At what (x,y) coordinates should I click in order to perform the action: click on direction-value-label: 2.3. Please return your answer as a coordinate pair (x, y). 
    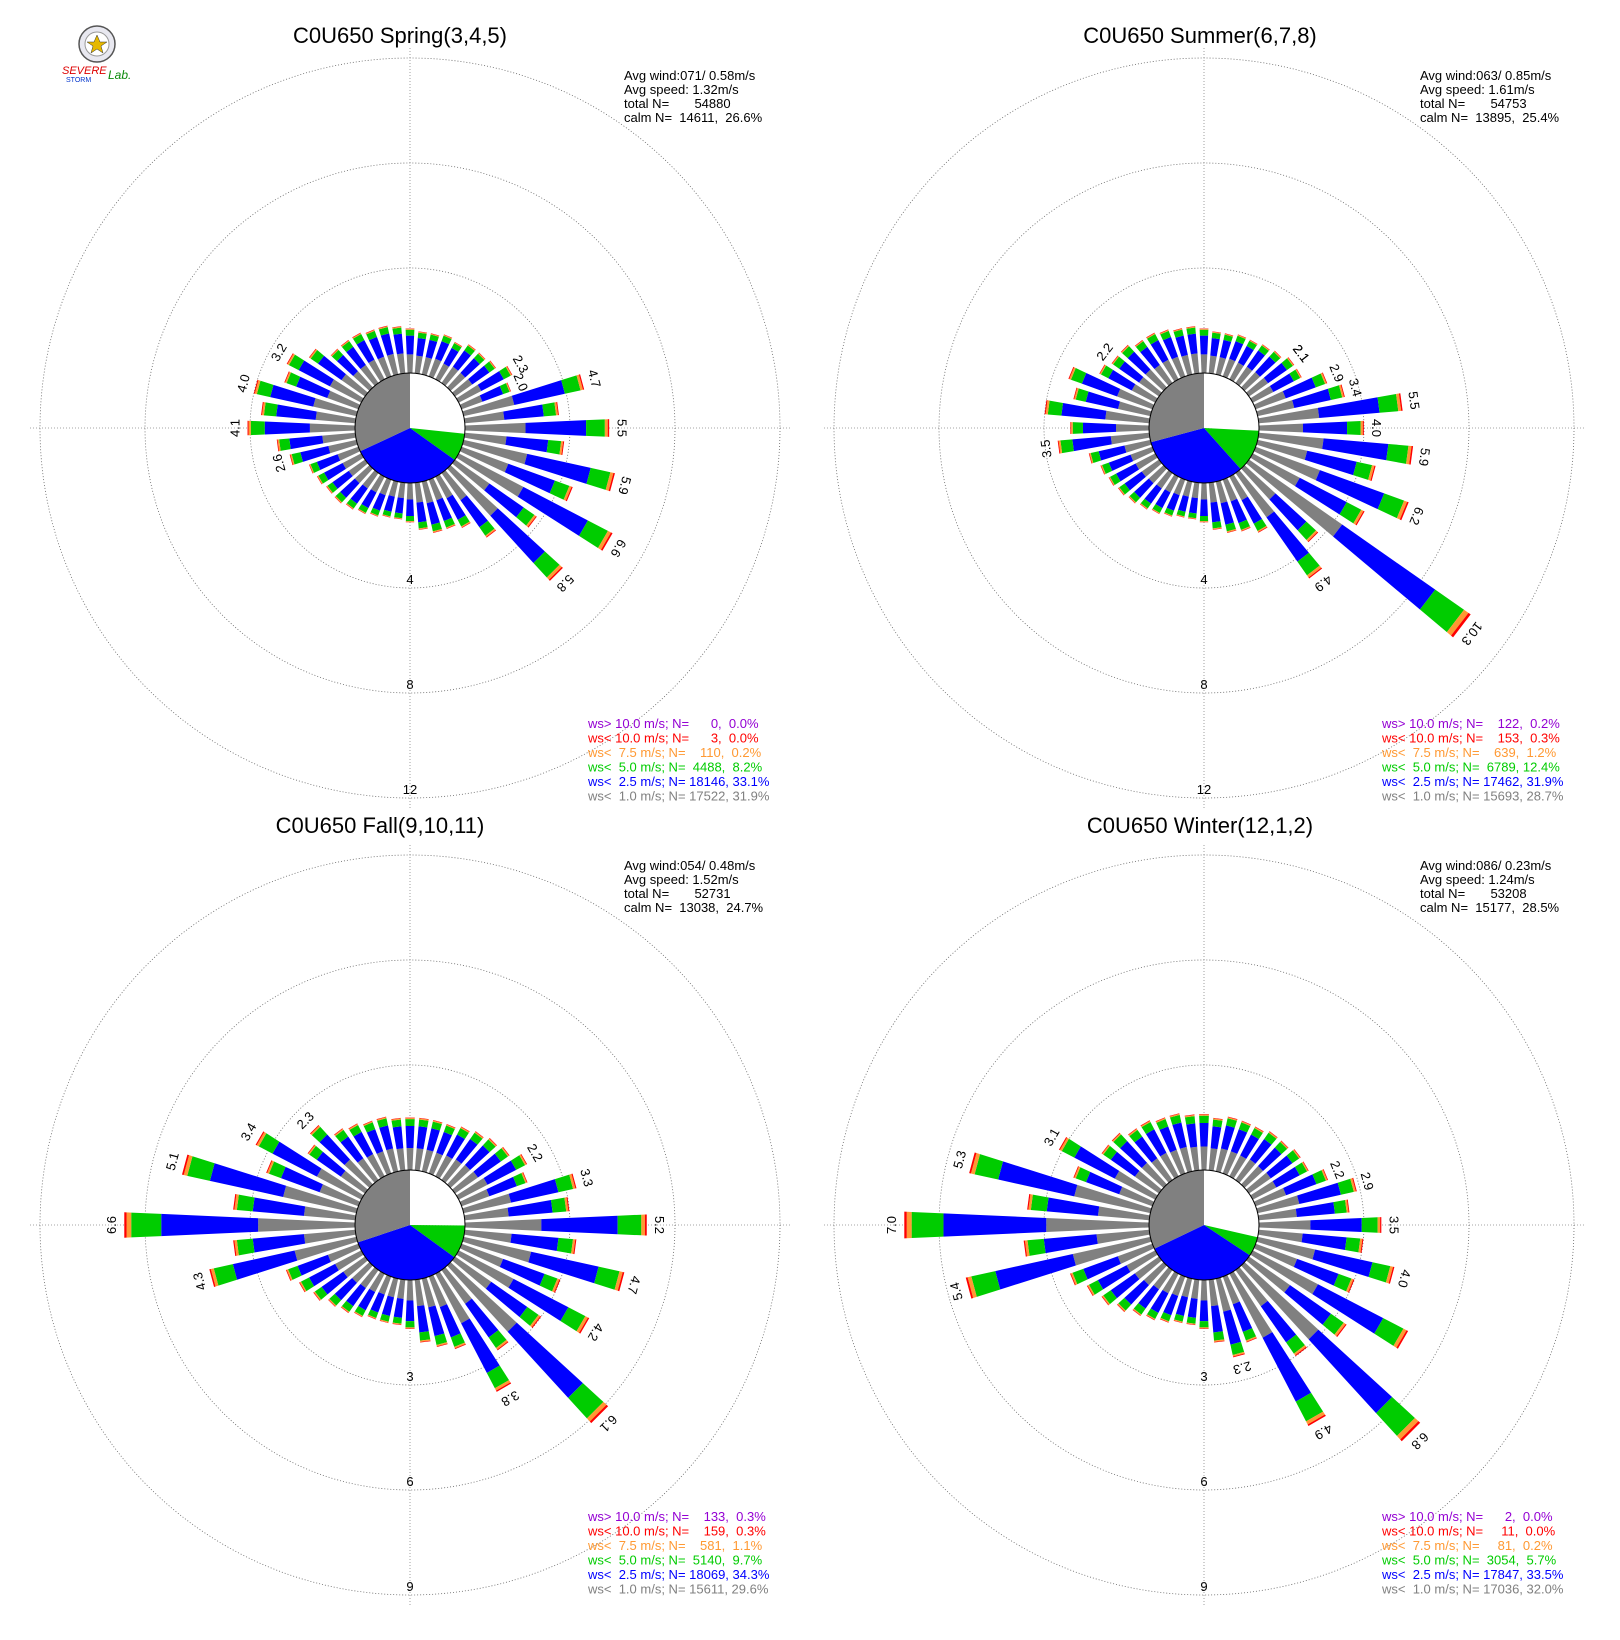
    Looking at the image, I should click on (1242, 1367).